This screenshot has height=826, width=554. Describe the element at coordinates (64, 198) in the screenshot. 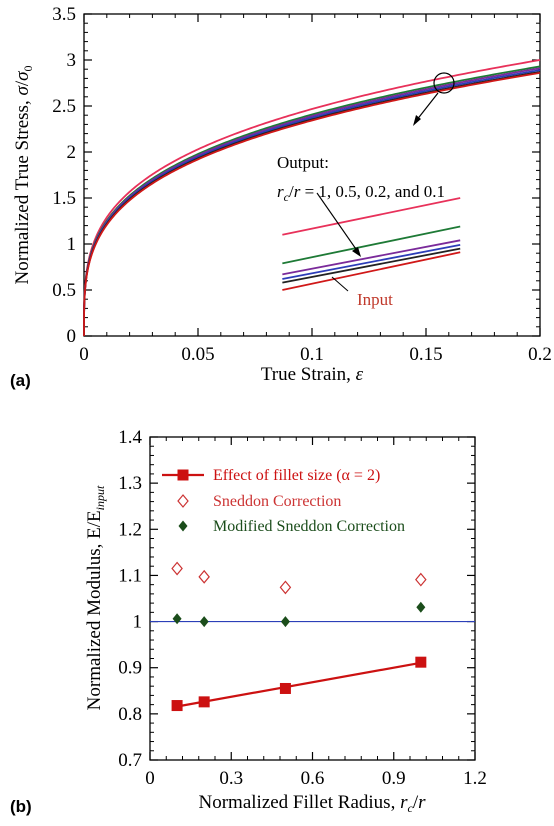

I see `a-y-tick-label: 1.5` at that location.